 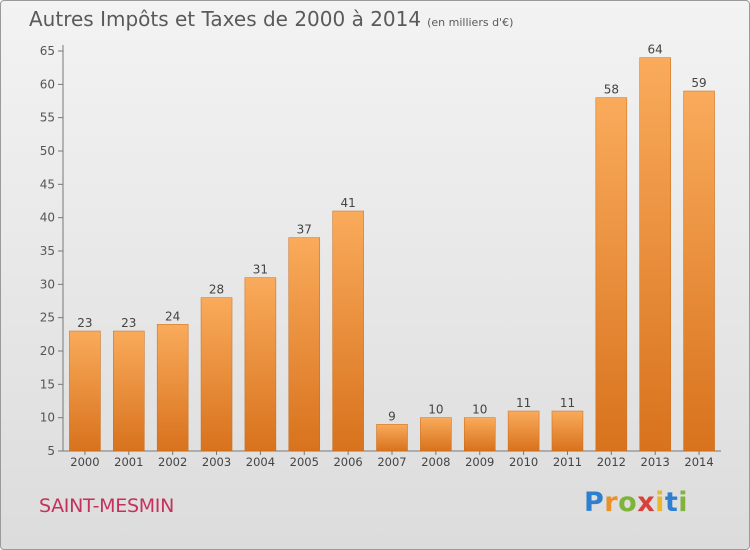 I want to click on x-tick-label: 2006, so click(x=347, y=462).